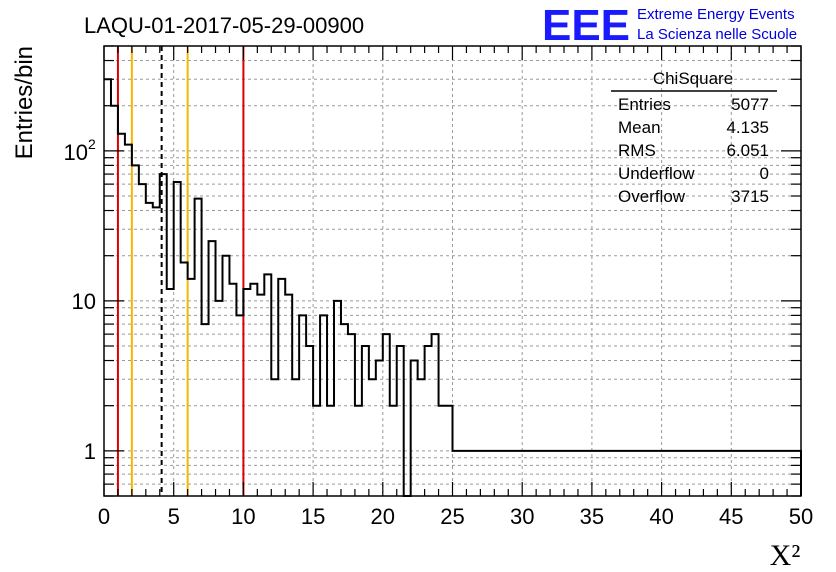 This screenshot has width=836, height=572. Describe the element at coordinates (637, 150) in the screenshot. I see `stats-label-rms: RMS` at that location.